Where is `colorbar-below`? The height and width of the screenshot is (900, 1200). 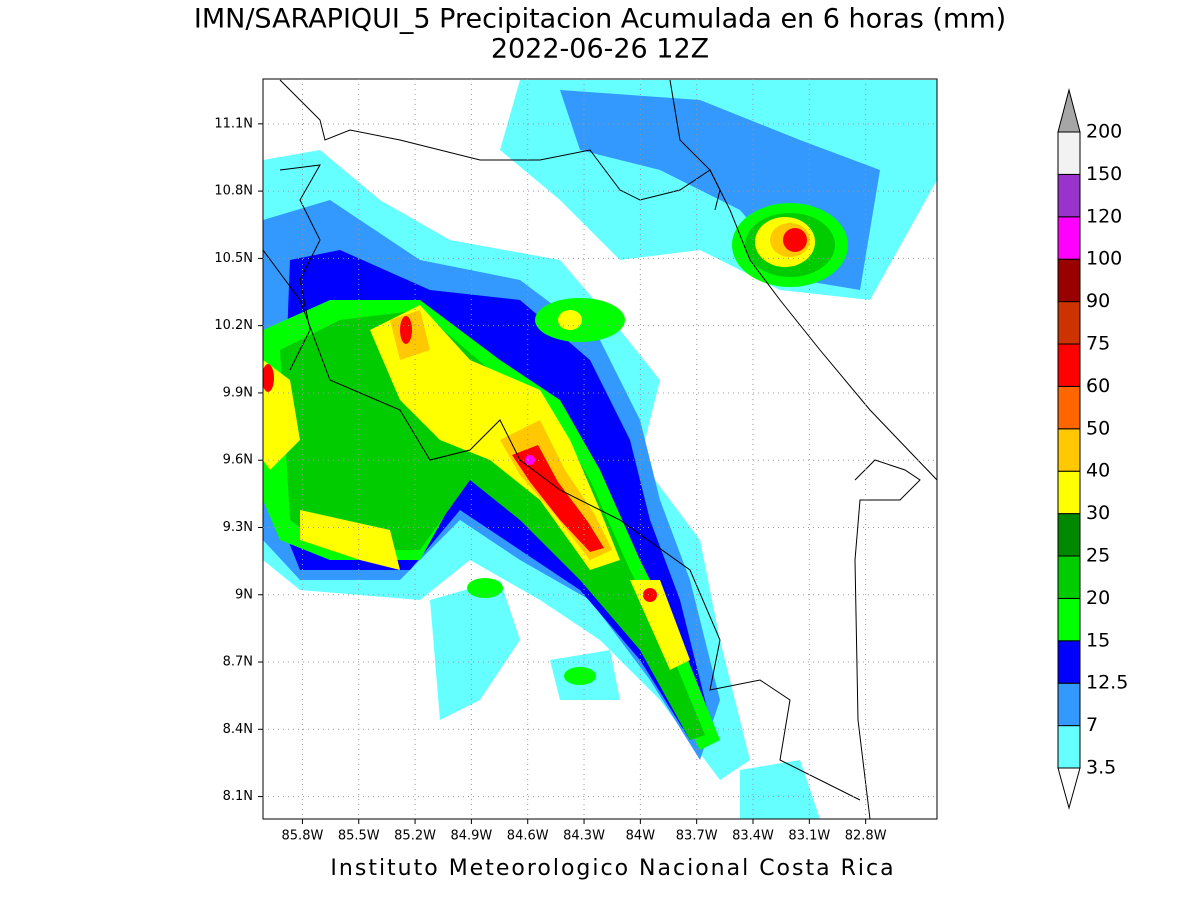
colorbar-below is located at coordinates (1069, 788).